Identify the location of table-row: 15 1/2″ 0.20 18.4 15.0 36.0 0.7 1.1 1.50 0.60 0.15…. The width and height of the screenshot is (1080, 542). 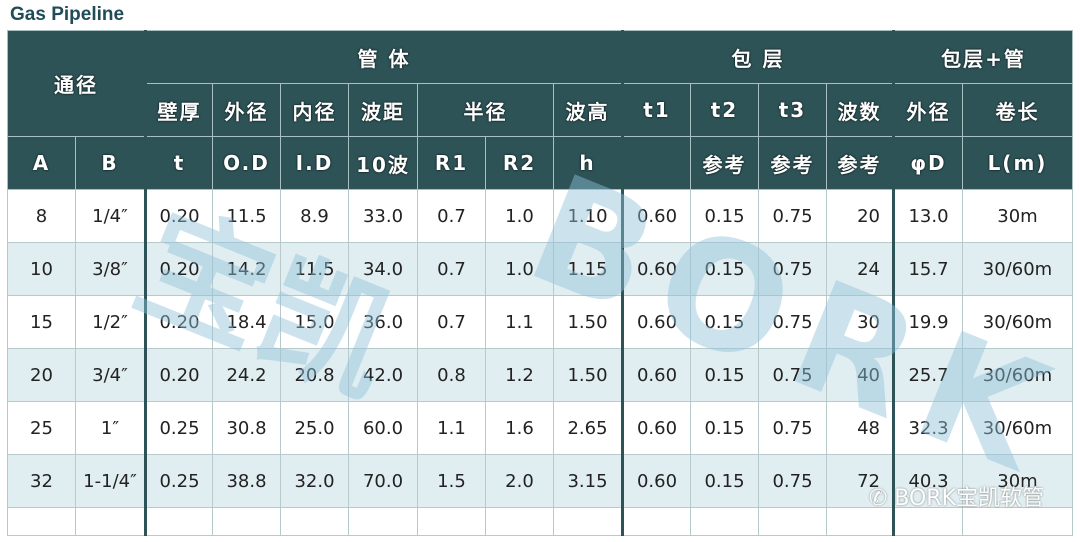
(540, 322).